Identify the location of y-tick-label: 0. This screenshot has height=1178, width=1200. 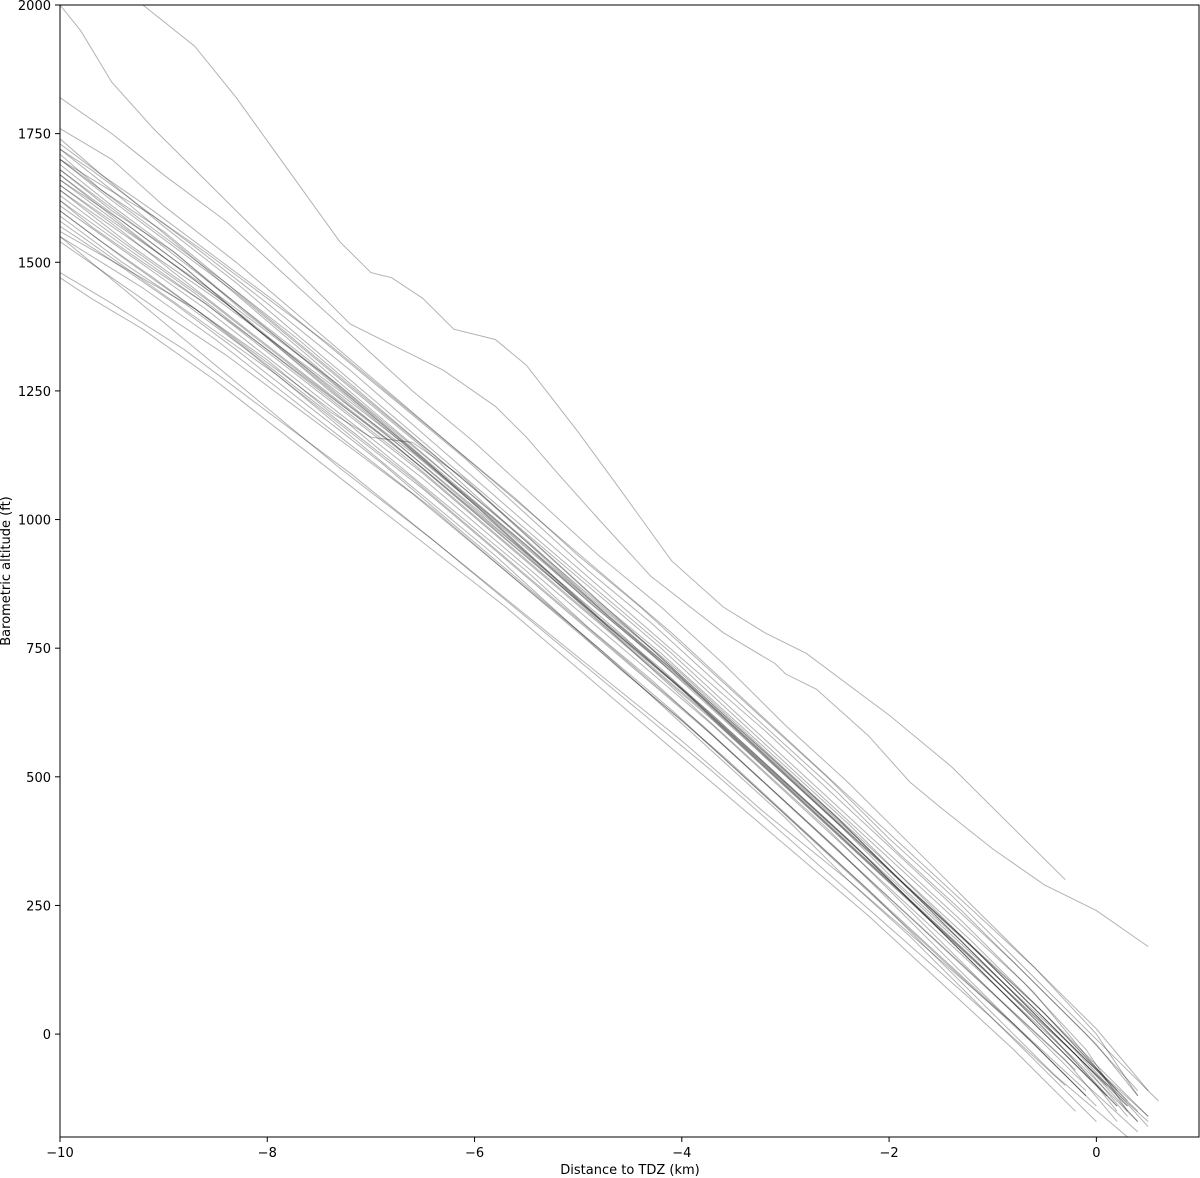
(47, 1035).